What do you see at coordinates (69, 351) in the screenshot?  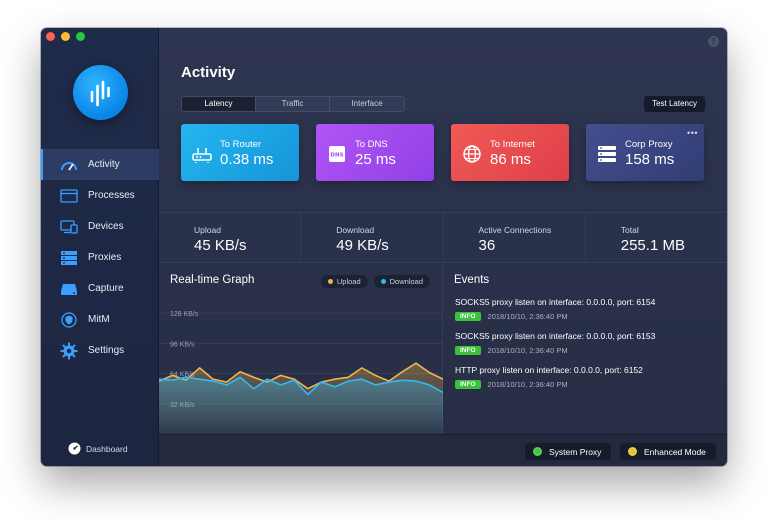 I see `gear-icon` at bounding box center [69, 351].